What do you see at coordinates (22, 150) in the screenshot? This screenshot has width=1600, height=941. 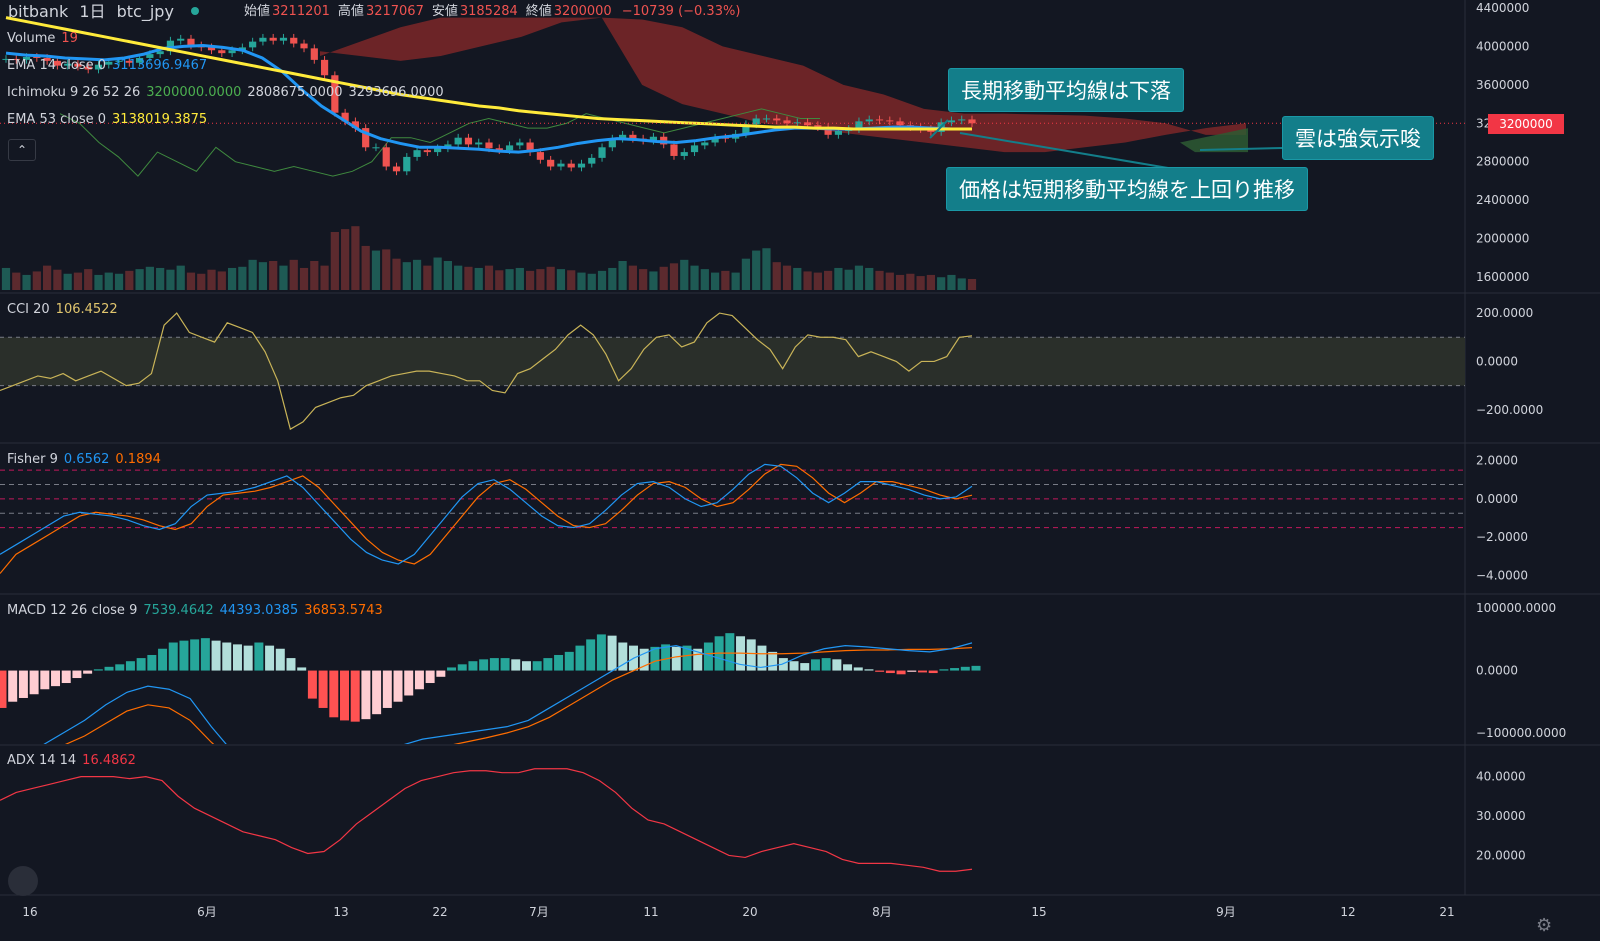 I see `collapse-legend-button: ⌃` at bounding box center [22, 150].